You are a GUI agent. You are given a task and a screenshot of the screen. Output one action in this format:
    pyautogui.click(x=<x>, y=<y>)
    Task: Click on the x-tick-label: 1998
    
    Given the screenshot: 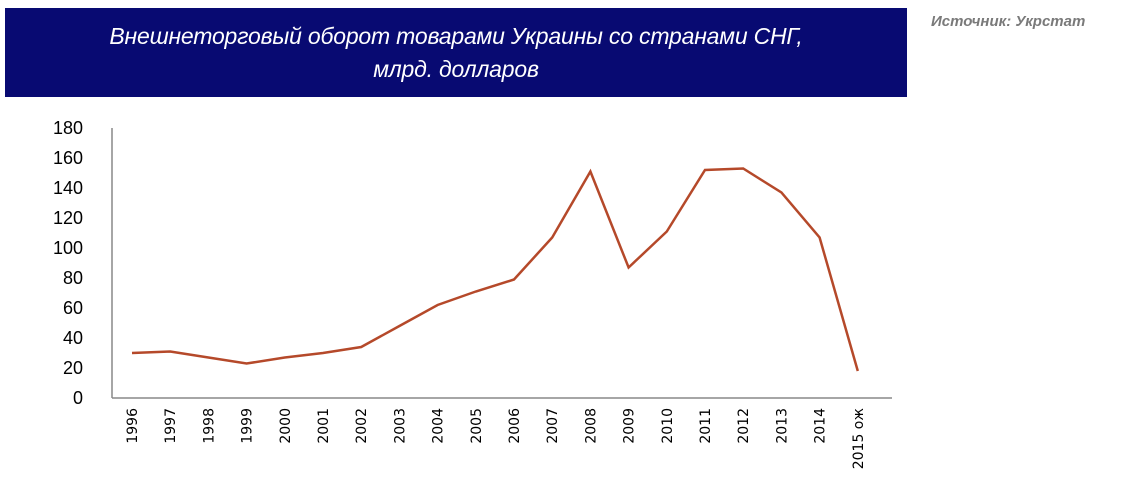 What is the action you would take?
    pyautogui.click(x=209, y=426)
    